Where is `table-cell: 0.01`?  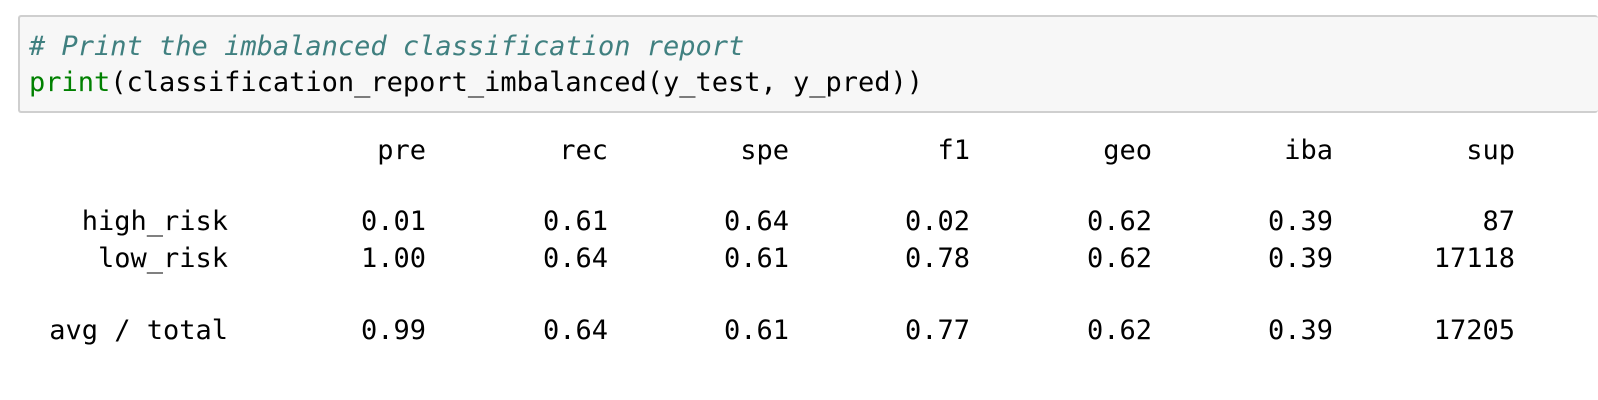
table-cell: 0.01 is located at coordinates (393, 221).